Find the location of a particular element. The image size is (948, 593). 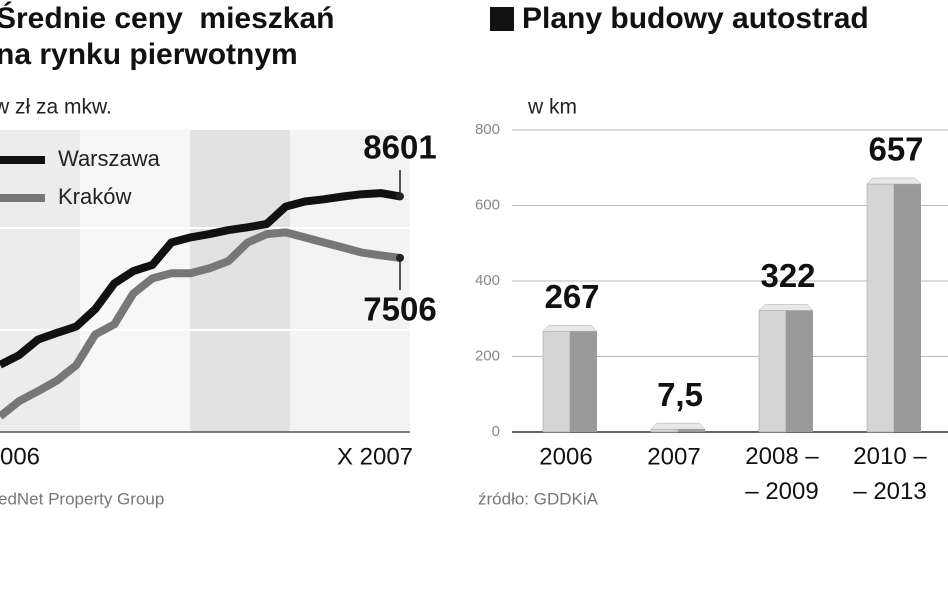

x-tick-label: X 2007 is located at coordinates (375, 456).